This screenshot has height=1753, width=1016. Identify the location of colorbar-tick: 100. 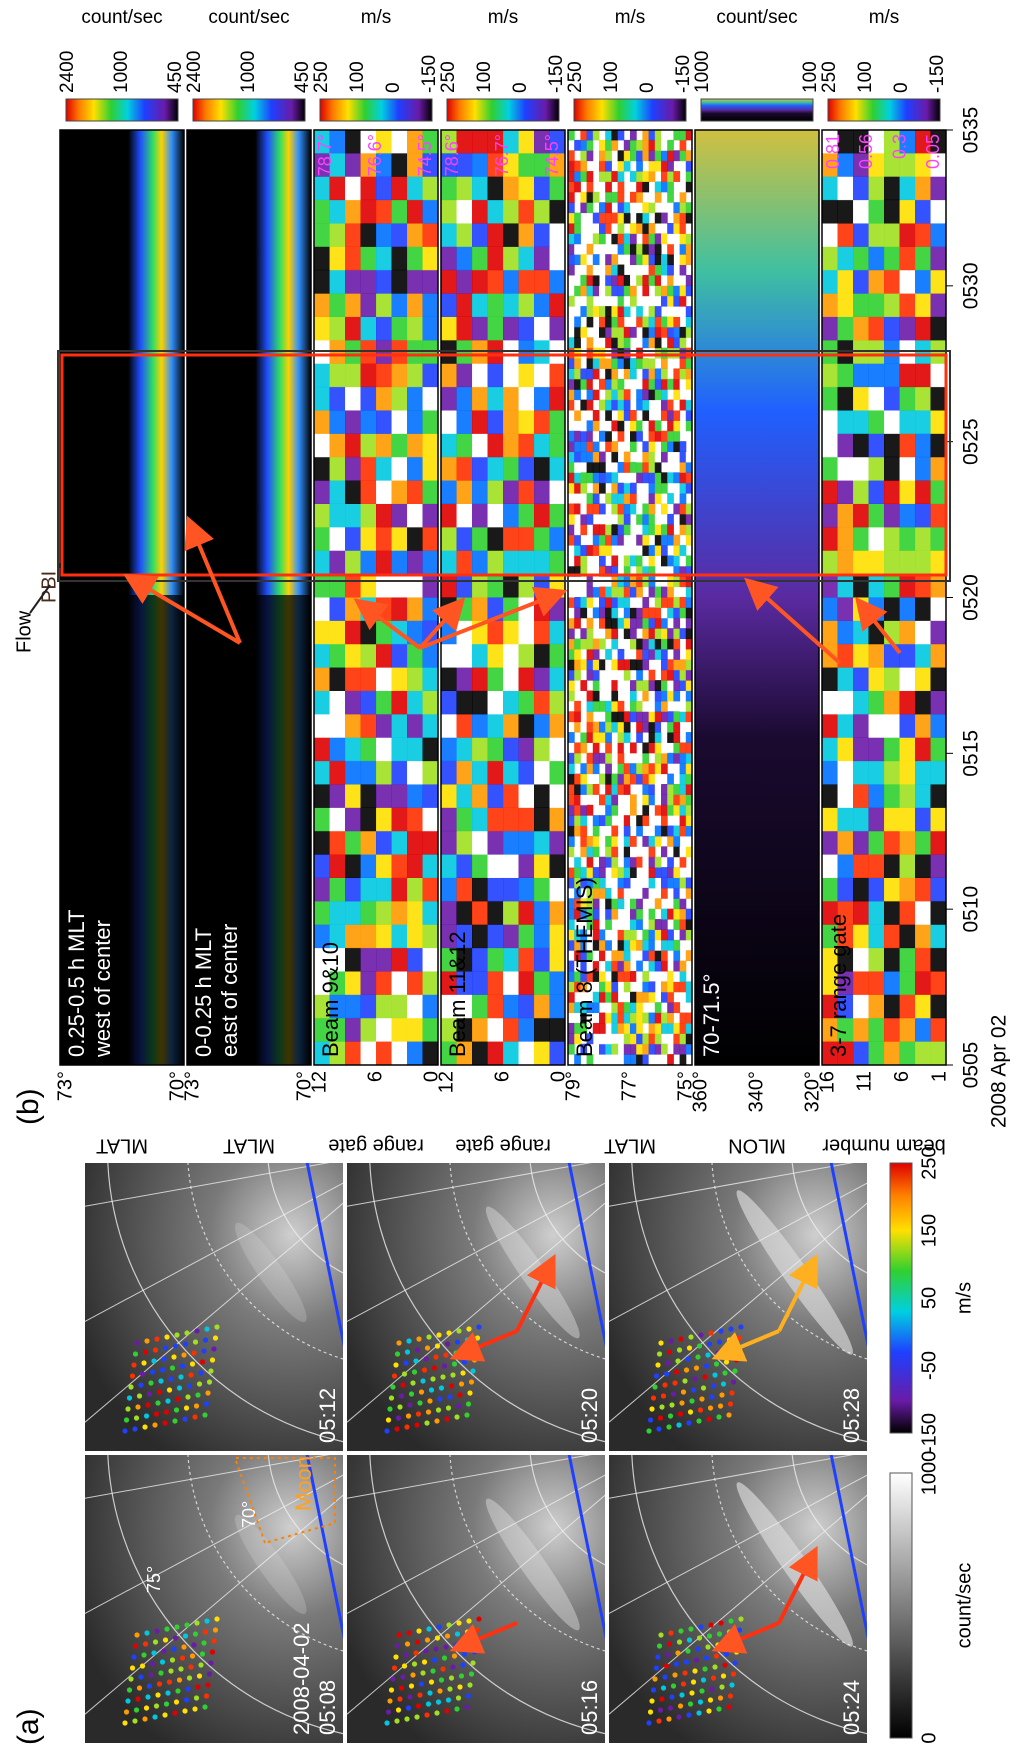
(810, 77).